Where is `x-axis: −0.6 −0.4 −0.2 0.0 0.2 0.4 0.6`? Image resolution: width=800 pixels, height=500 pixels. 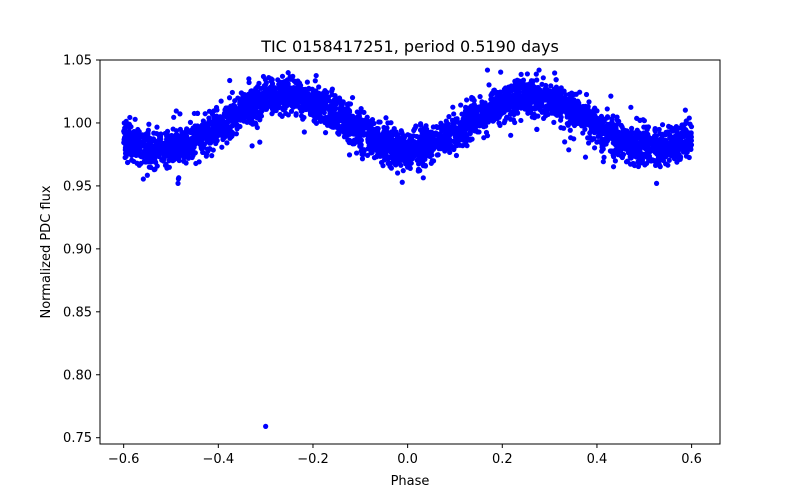
x-axis: −0.6 −0.4 −0.2 0.0 0.2 0.4 0.6 is located at coordinates (405, 455).